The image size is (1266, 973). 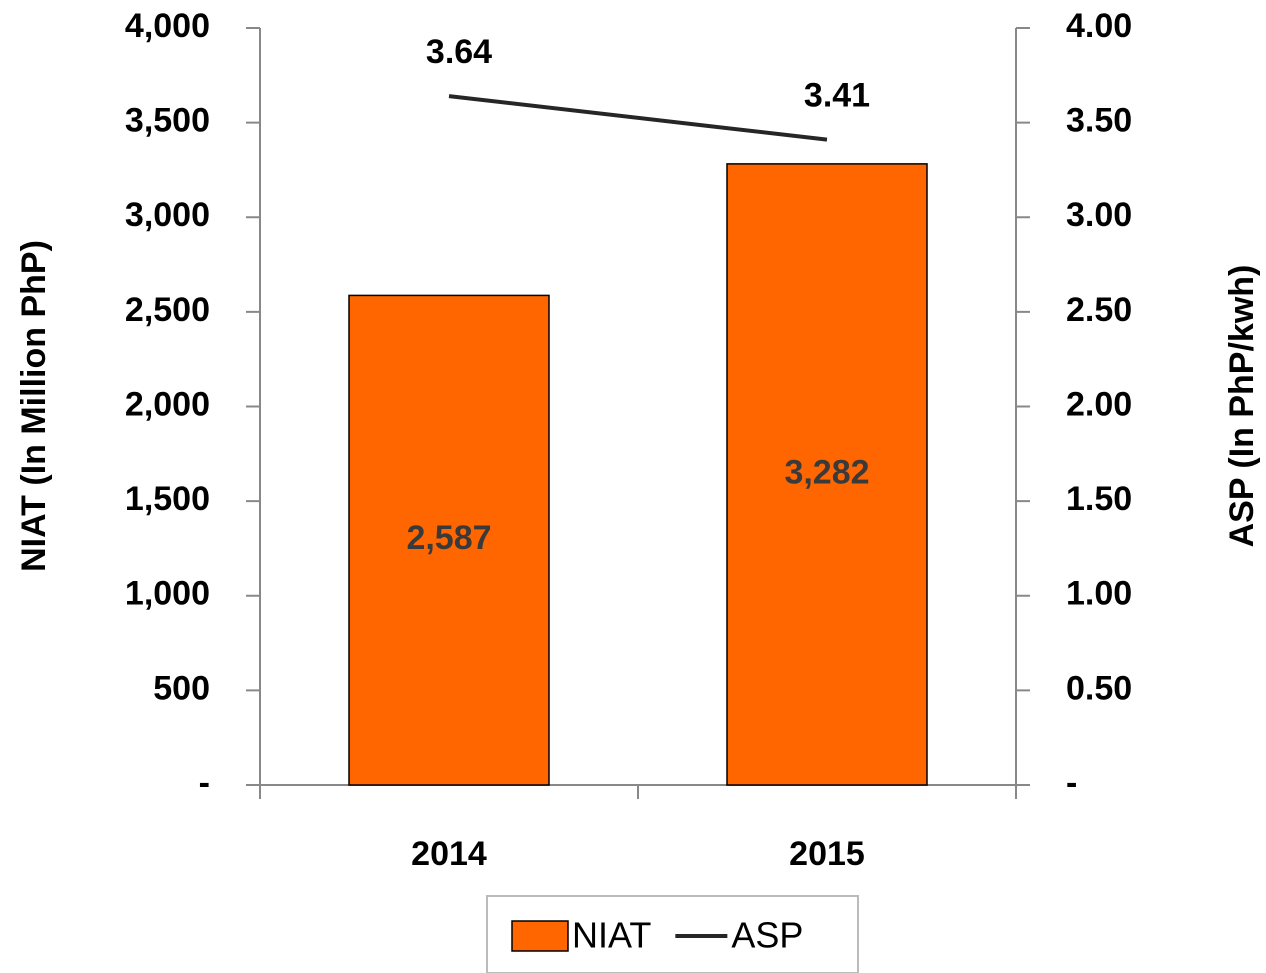 What do you see at coordinates (1099, 121) in the screenshot?
I see `y2ticks-label: 3.50` at bounding box center [1099, 121].